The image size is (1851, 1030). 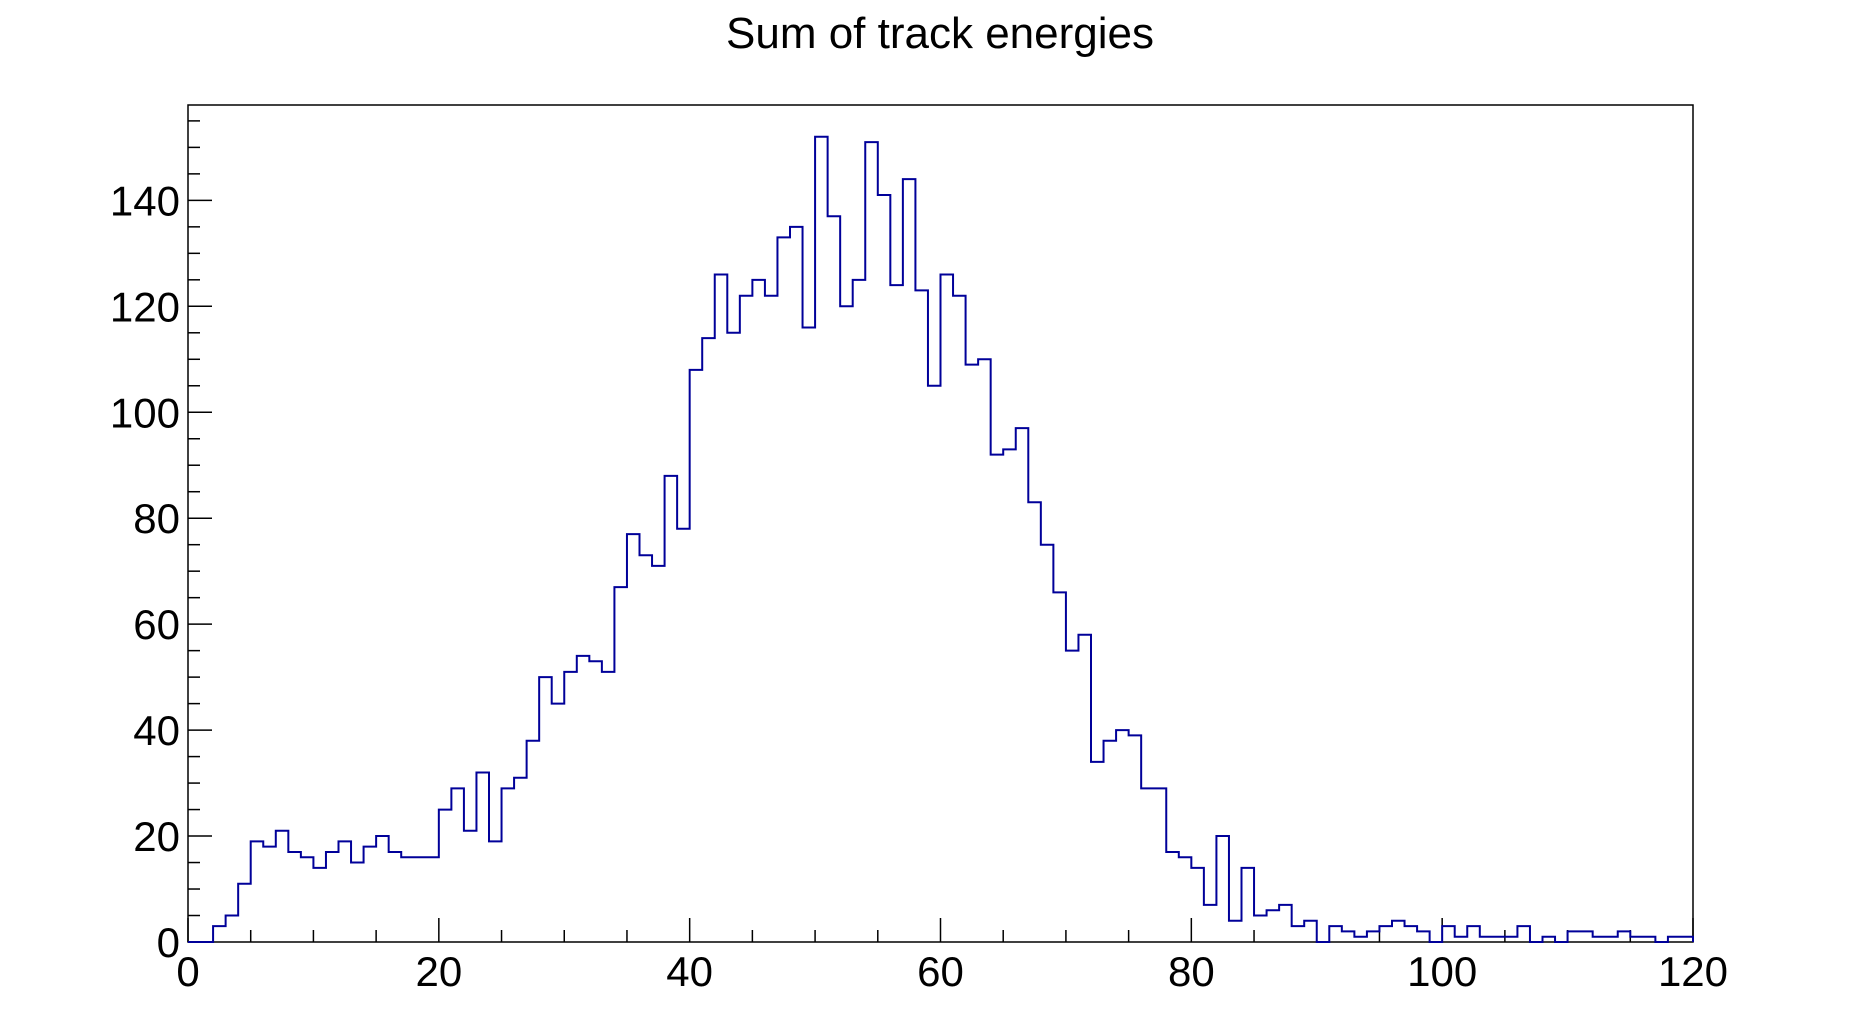 I want to click on y-tick-label: 40, so click(x=156, y=730).